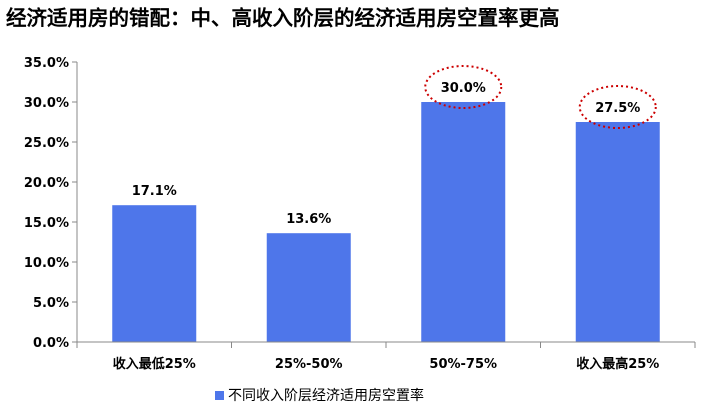 This screenshot has height=416, width=704. Describe the element at coordinates (46, 183) in the screenshot. I see `y-tick-label: 20.0%` at that location.